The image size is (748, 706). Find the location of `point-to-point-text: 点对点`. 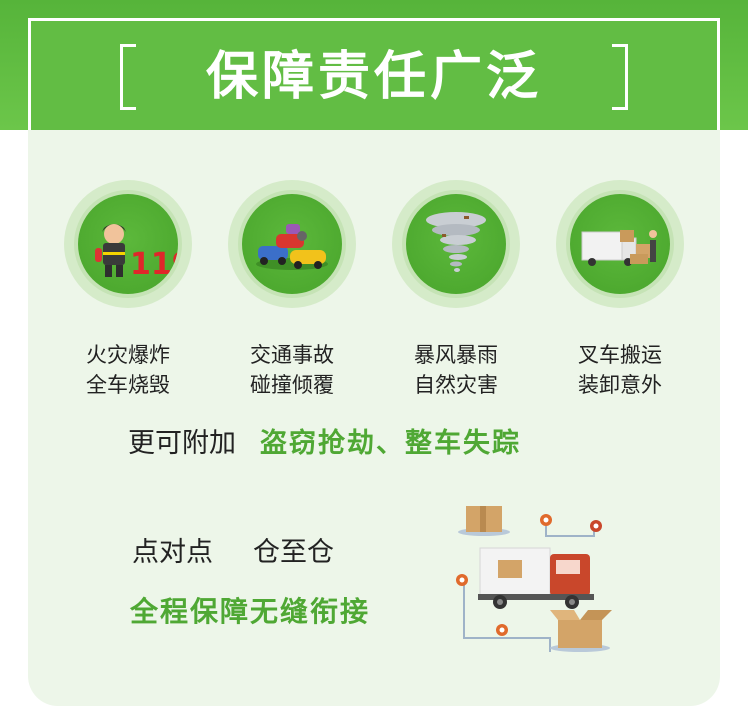

point-to-point-text: 点对点 is located at coordinates (172, 552).